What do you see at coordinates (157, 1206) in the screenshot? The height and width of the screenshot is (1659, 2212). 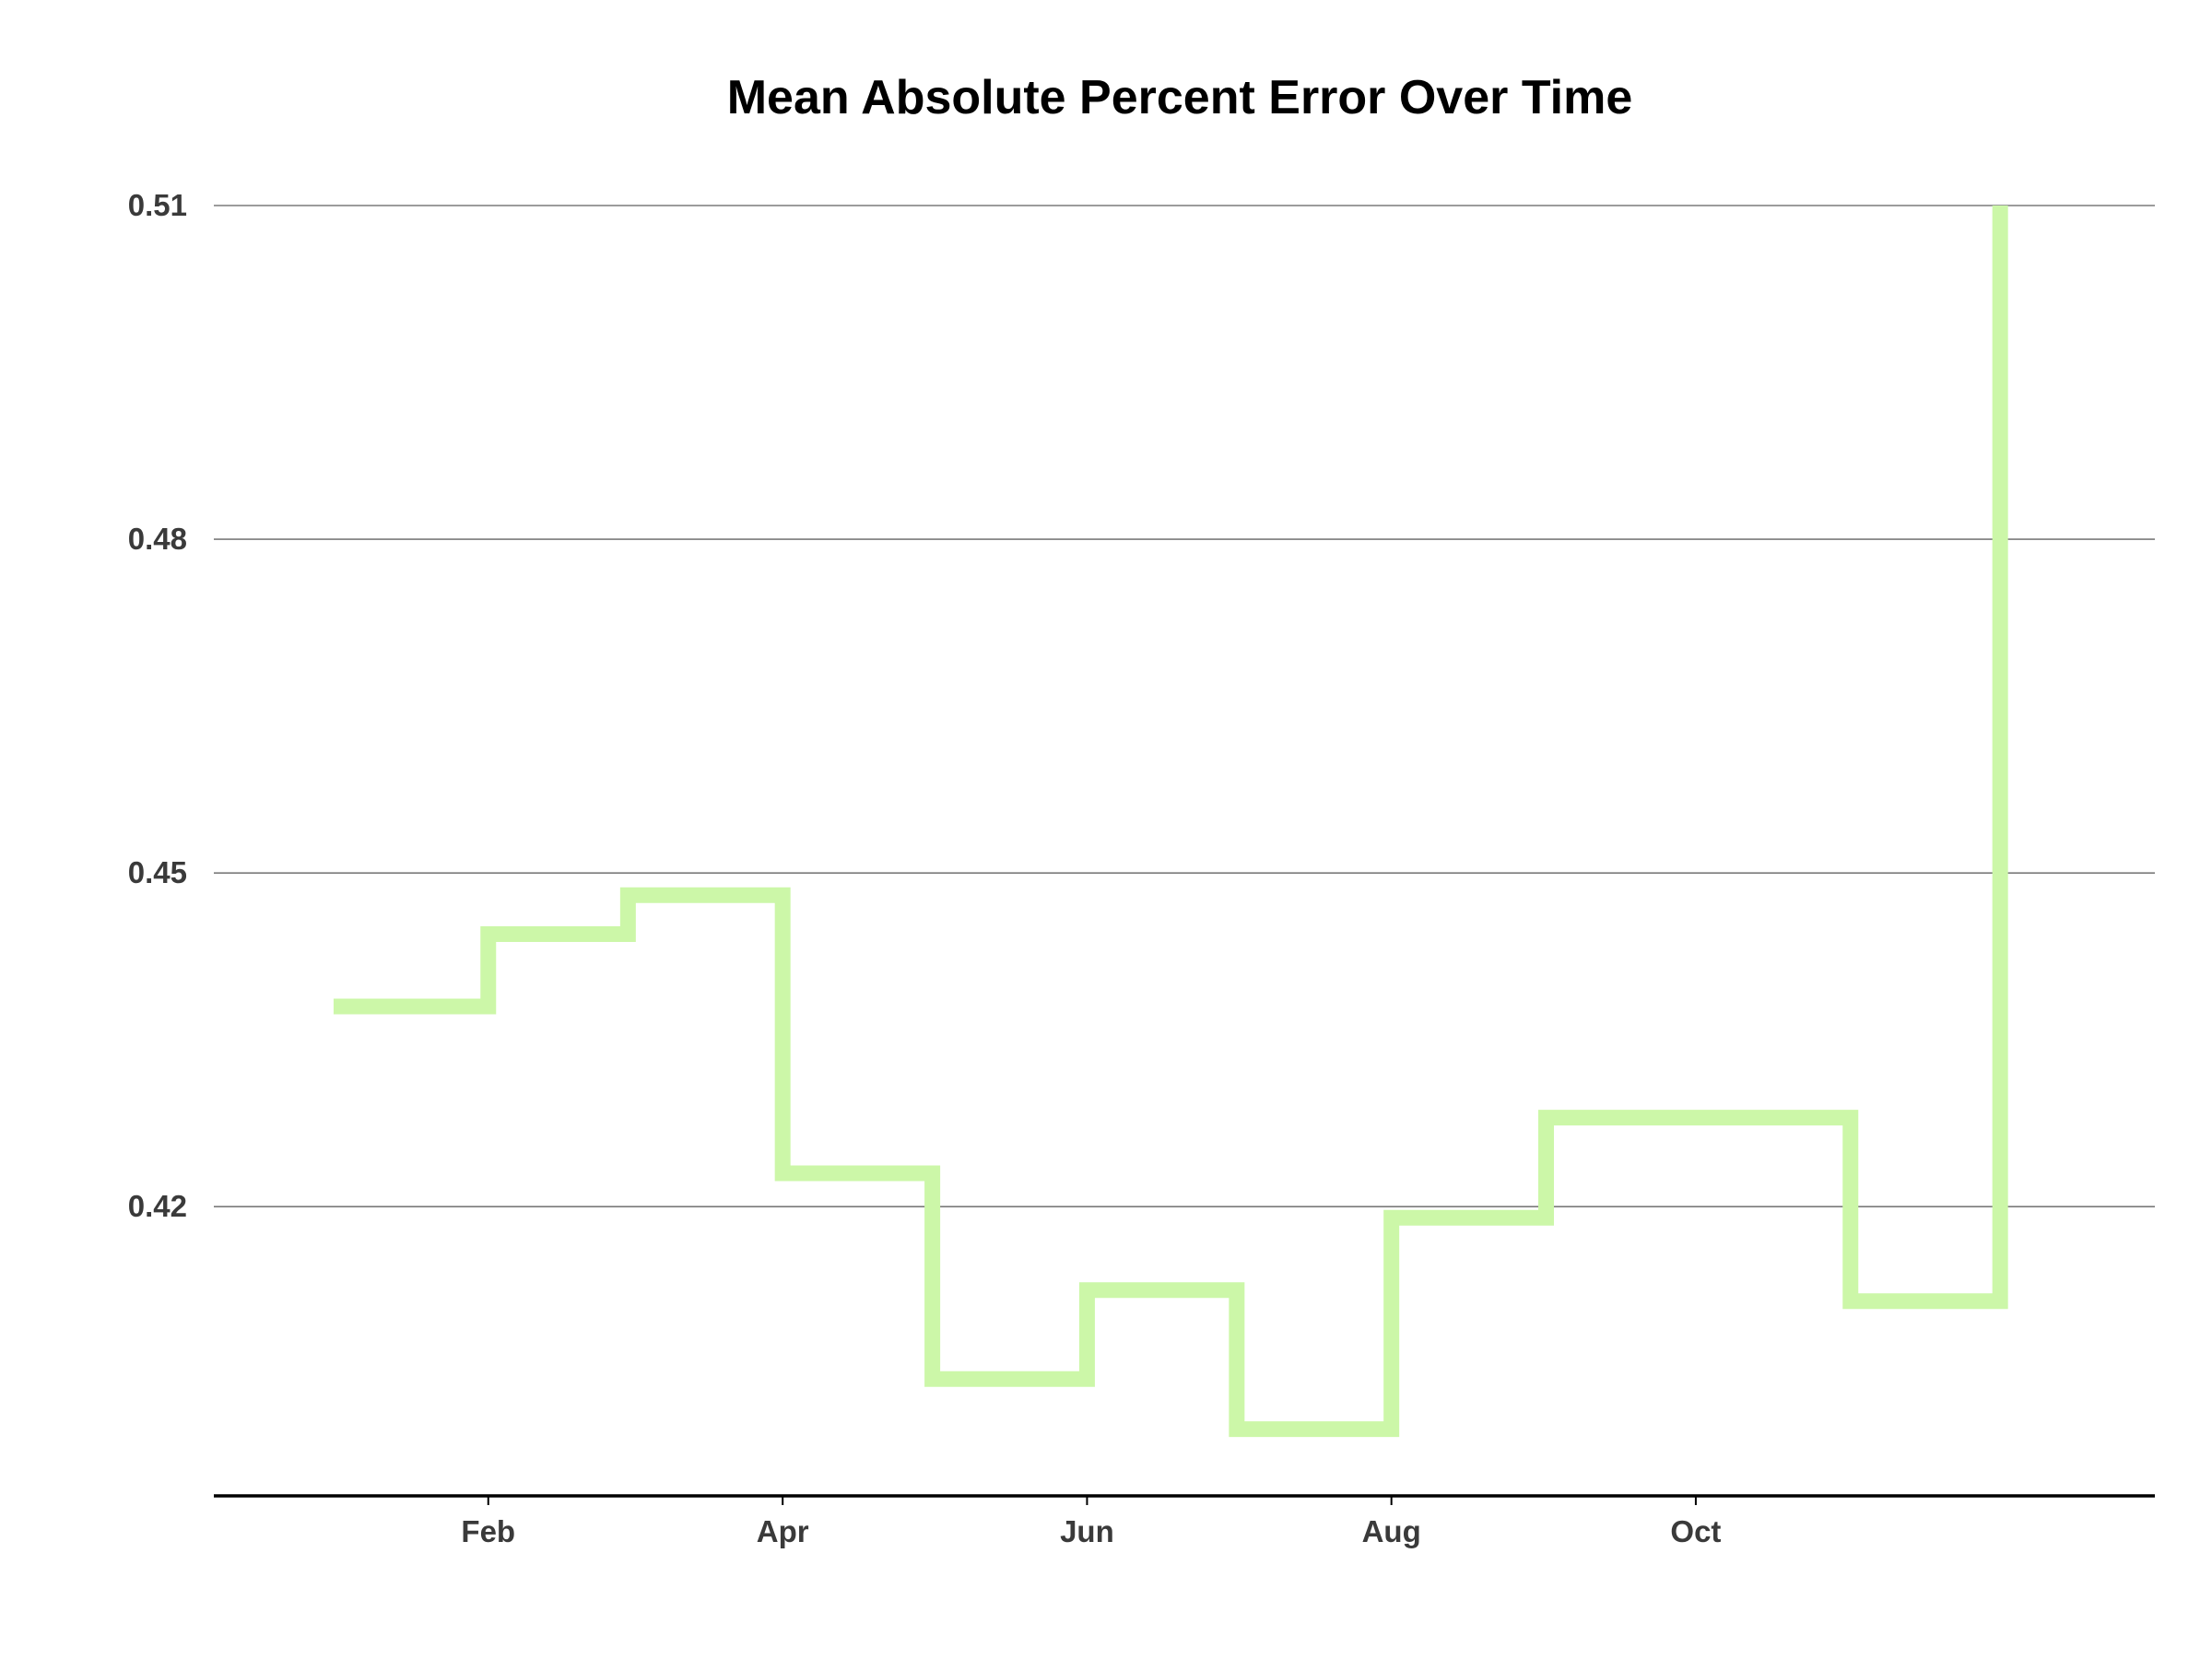 I see `y-tick-label: 0.42` at bounding box center [157, 1206].